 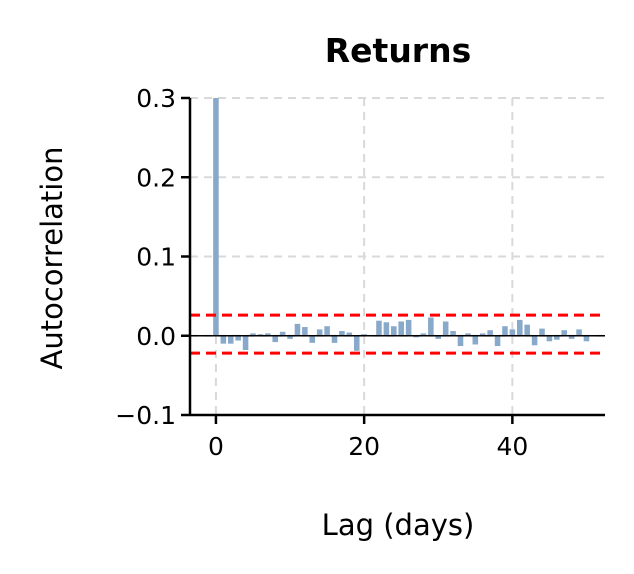 I want to click on reference-lines, so click(x=397, y=334).